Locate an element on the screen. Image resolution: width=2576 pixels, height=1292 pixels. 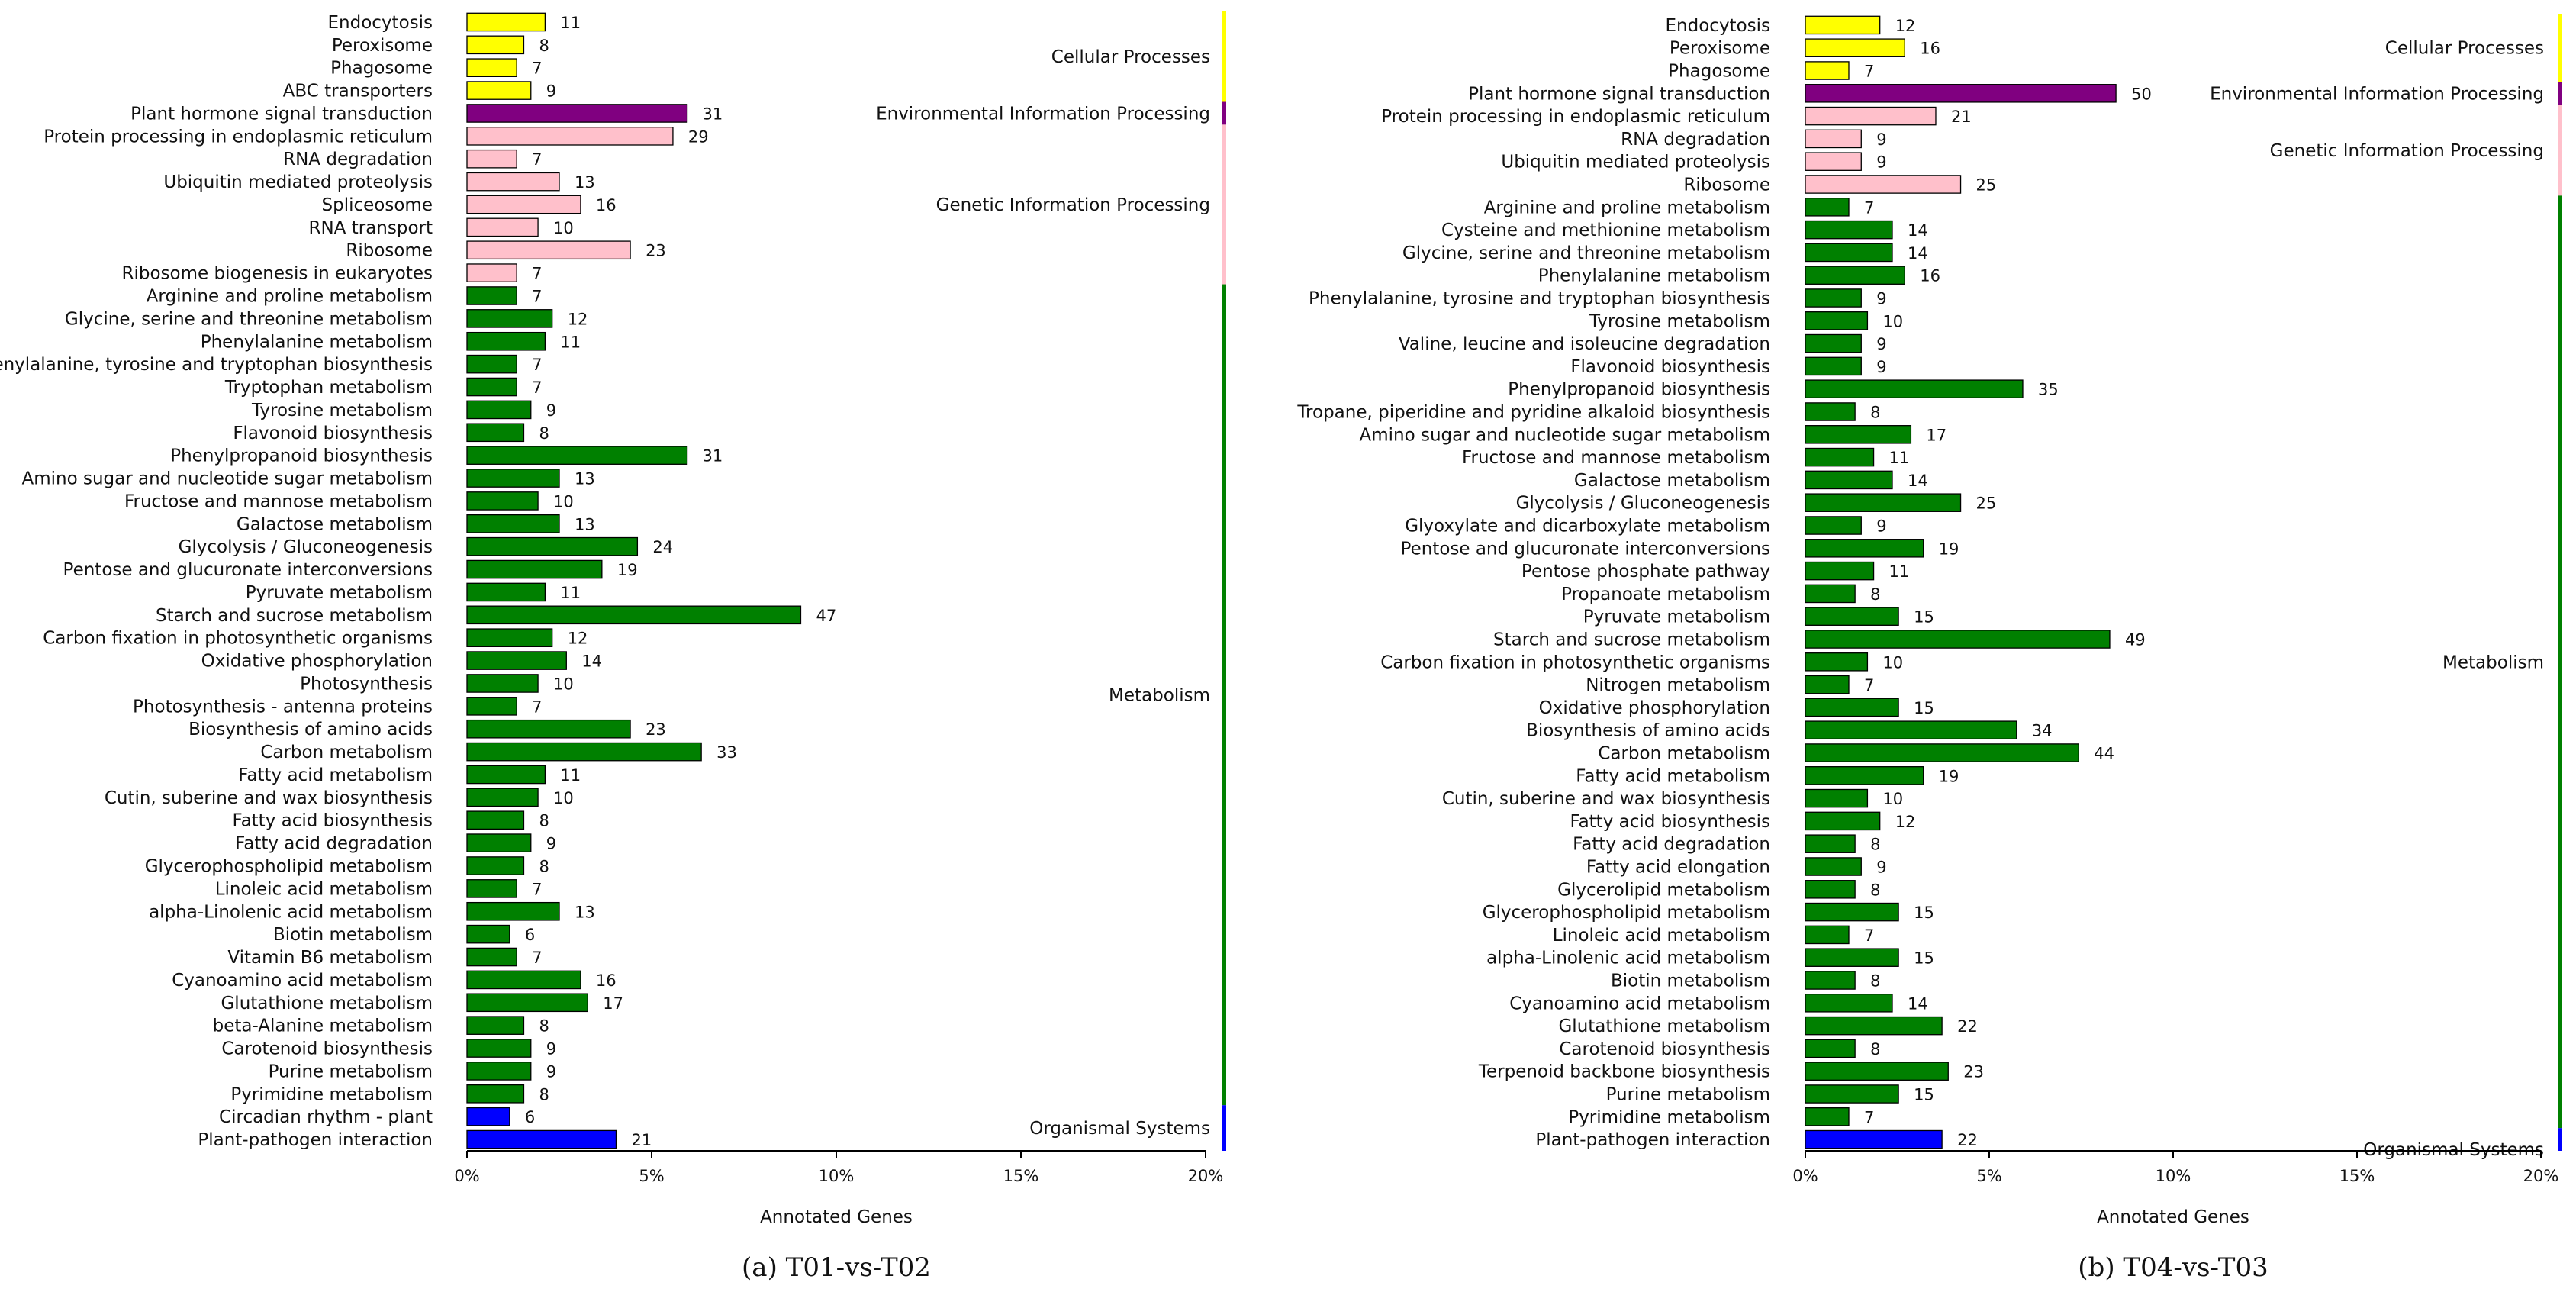
category-label-cutin-suberine-and-wax-biosynthesis: Cutin, suberine and wax biosynthesis is located at coordinates (269, 798).